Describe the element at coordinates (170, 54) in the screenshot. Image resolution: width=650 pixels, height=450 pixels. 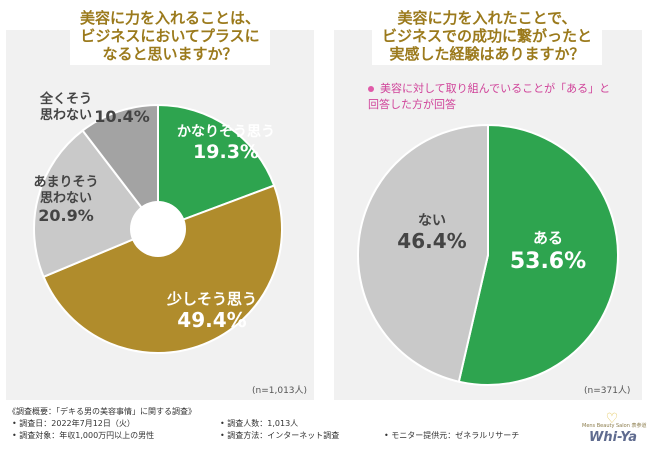
I see `question-1-title-line: なると思いますか？` at that location.